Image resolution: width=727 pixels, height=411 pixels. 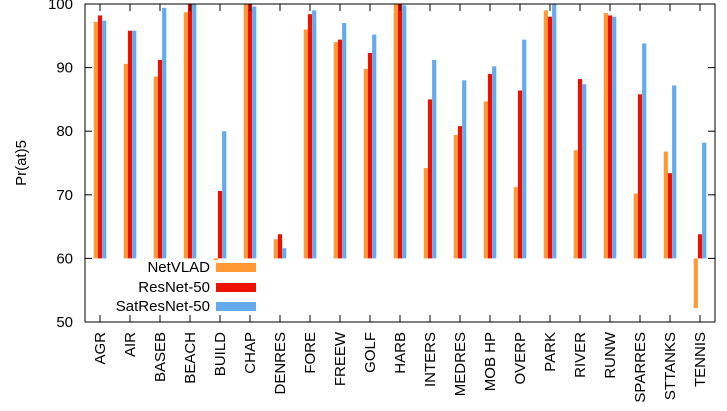 I want to click on bar-resnet-50-air, so click(x=130, y=144).